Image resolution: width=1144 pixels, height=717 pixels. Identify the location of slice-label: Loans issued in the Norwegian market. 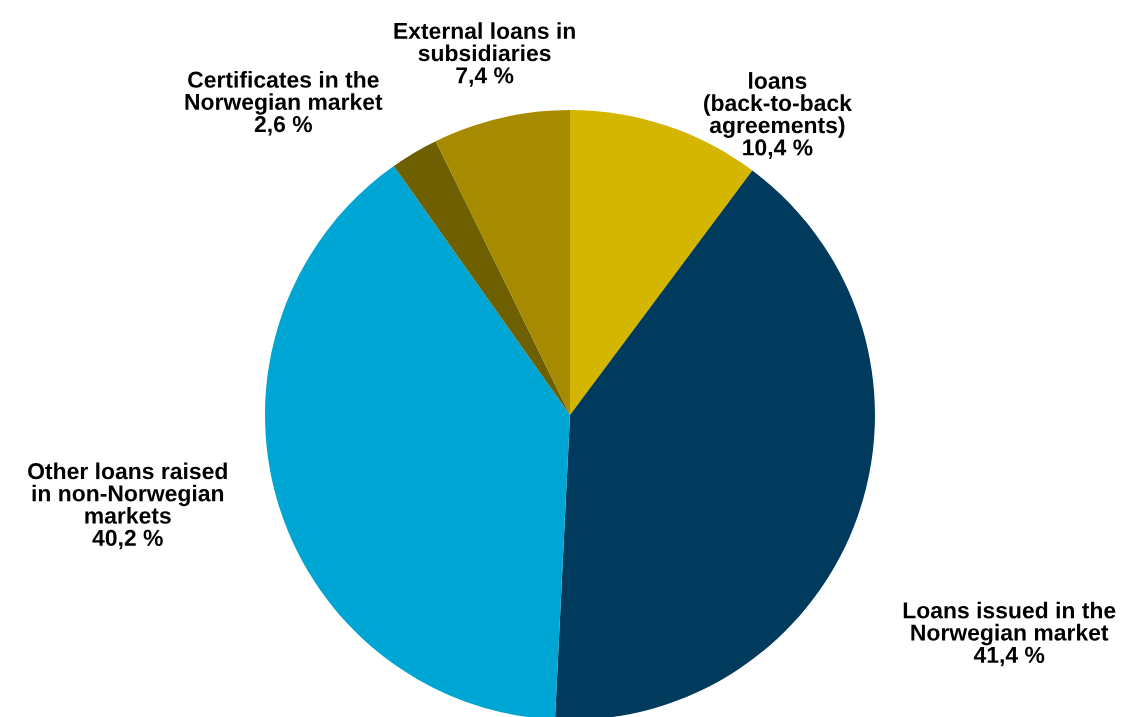
(1009, 623).